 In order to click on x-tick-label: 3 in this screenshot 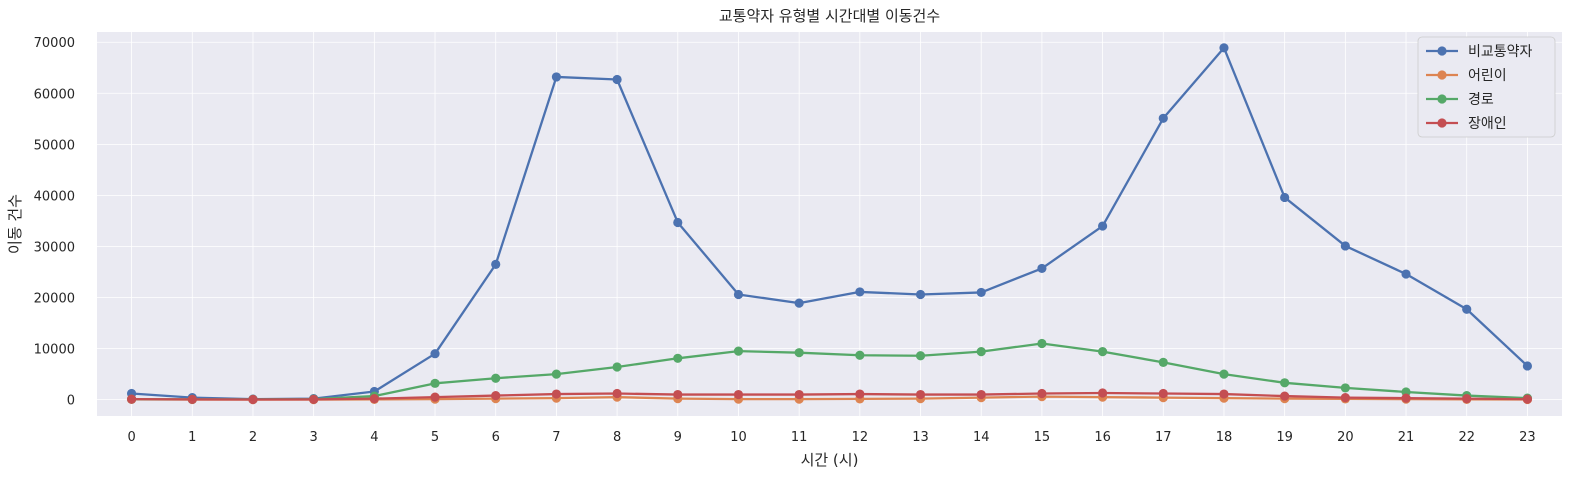, I will do `click(314, 437)`.